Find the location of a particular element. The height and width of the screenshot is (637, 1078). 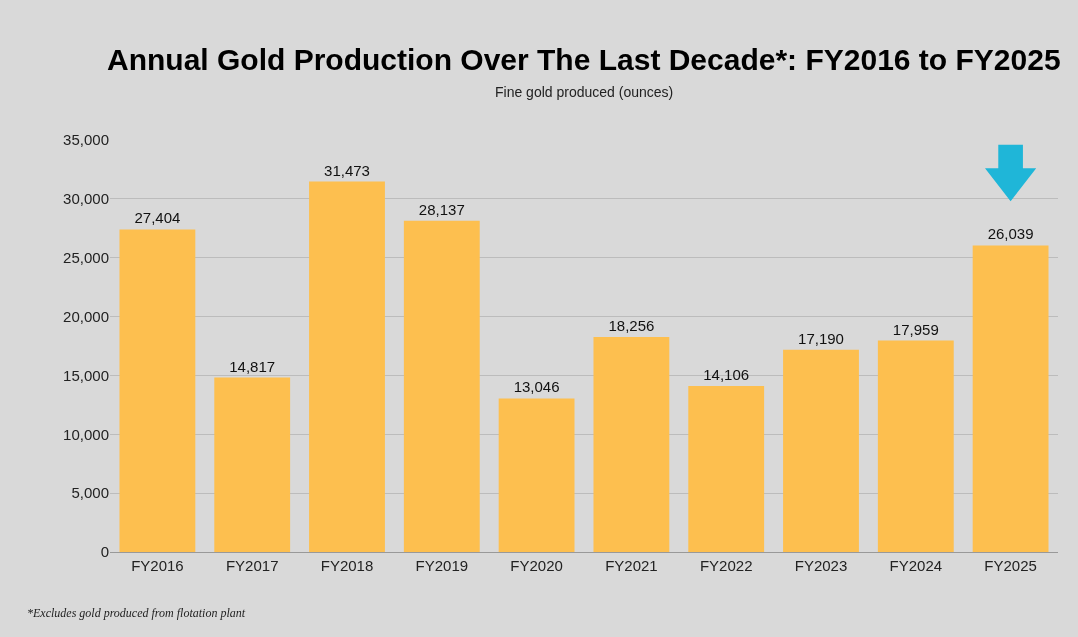

x-tick-label: FY2021 is located at coordinates (631, 565).